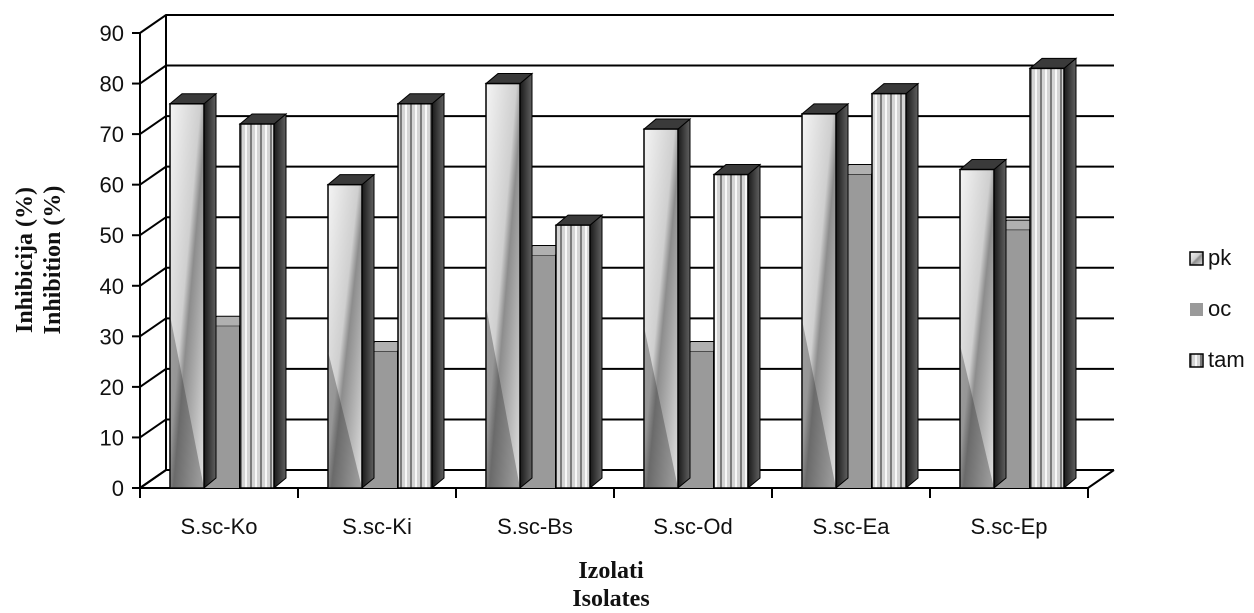 The image size is (1254, 613). I want to click on x-category-label: S.sc-Ea, so click(851, 526).